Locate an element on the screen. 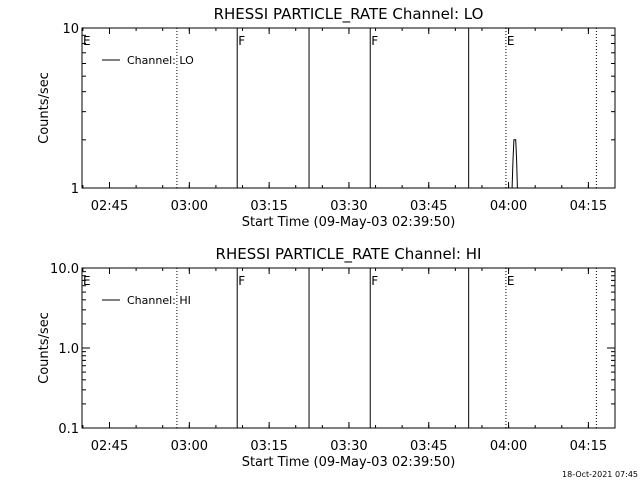 Image resolution: width=640 pixels, height=480 pixels. chart-title: RHESSI PARTICLE_RATE Channel: LO is located at coordinates (349, 14).